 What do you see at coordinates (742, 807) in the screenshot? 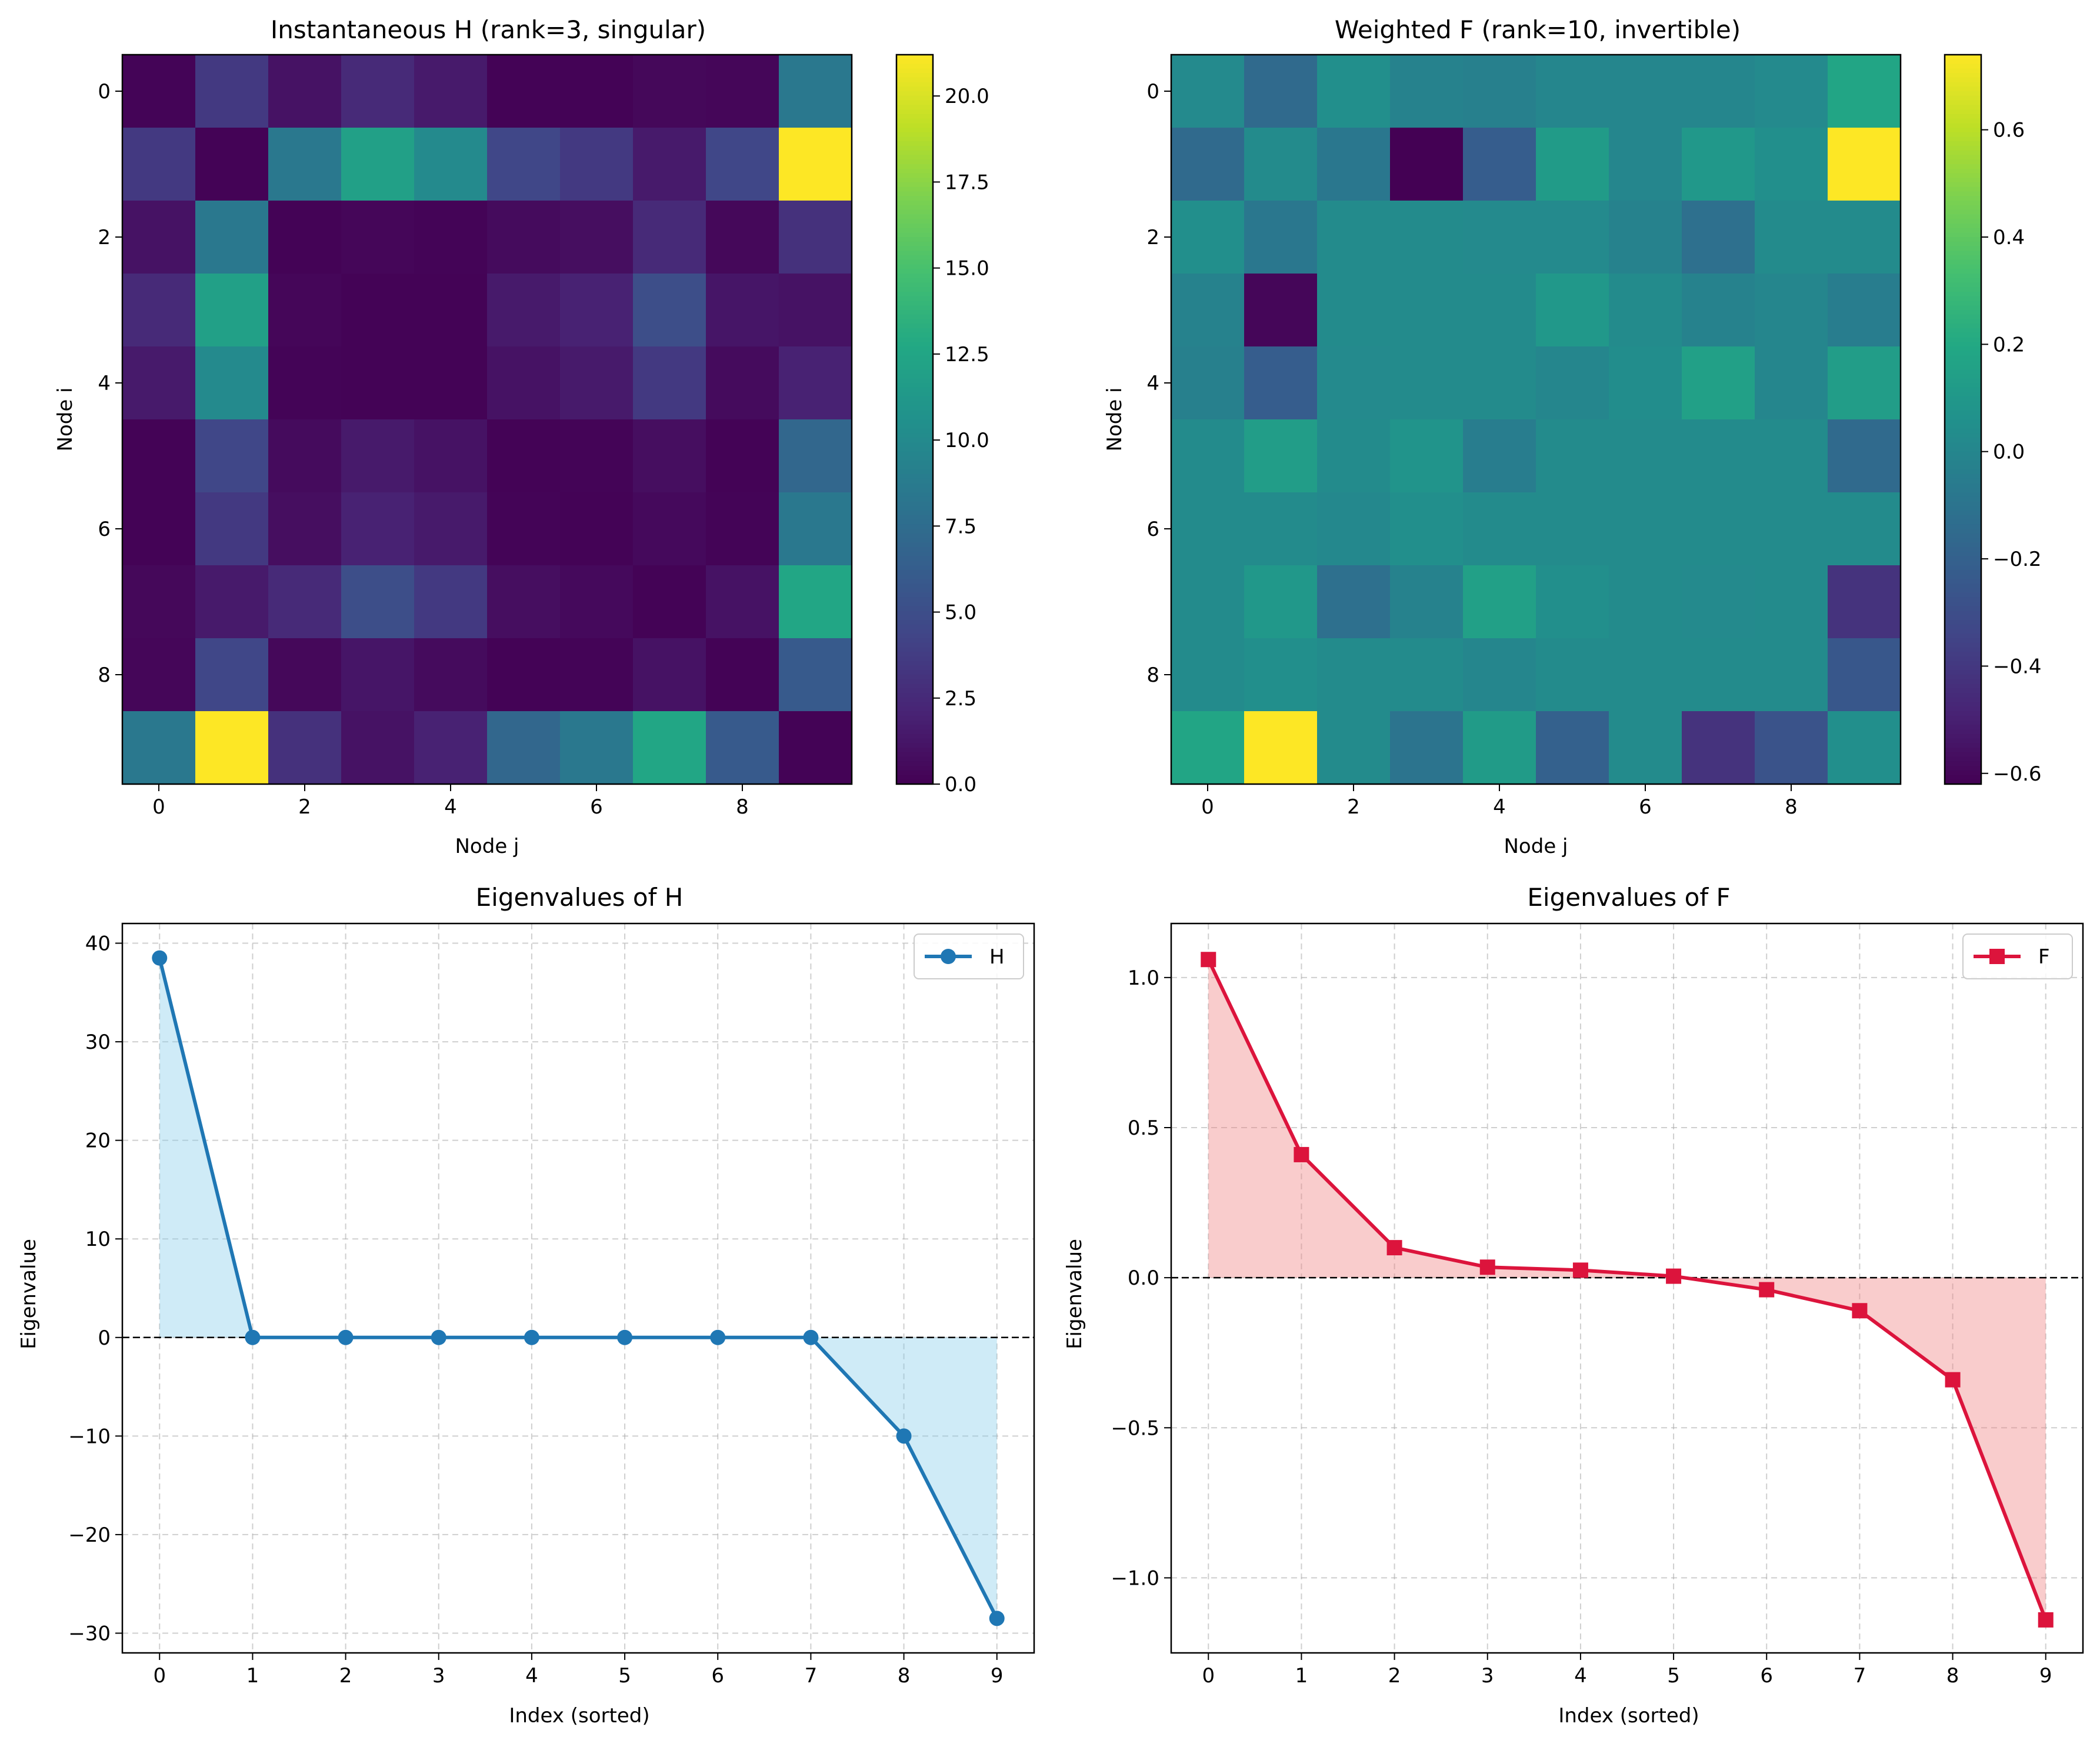
I see `heatmap-h-xtick-label: 8` at bounding box center [742, 807].